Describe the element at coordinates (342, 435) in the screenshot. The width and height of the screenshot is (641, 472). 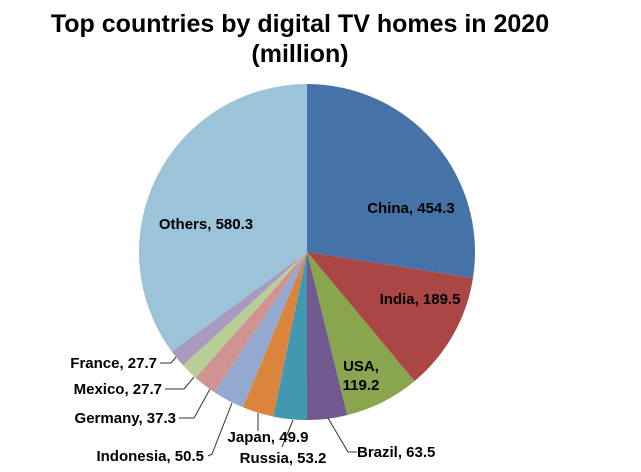
I see `leader-line-brazil` at that location.